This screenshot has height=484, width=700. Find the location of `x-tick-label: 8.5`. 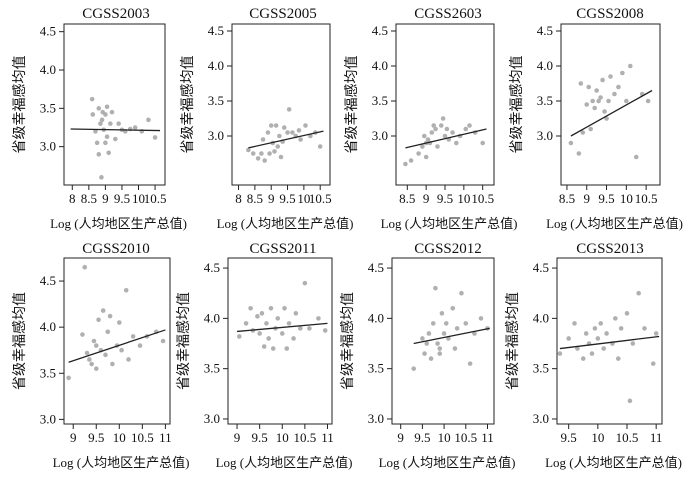

x-tick-label: 8.5 is located at coordinates (567, 198).